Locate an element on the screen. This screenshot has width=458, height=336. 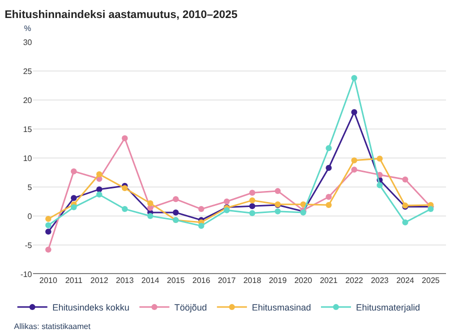
x-tick-label: 2023 is located at coordinates (380, 280).